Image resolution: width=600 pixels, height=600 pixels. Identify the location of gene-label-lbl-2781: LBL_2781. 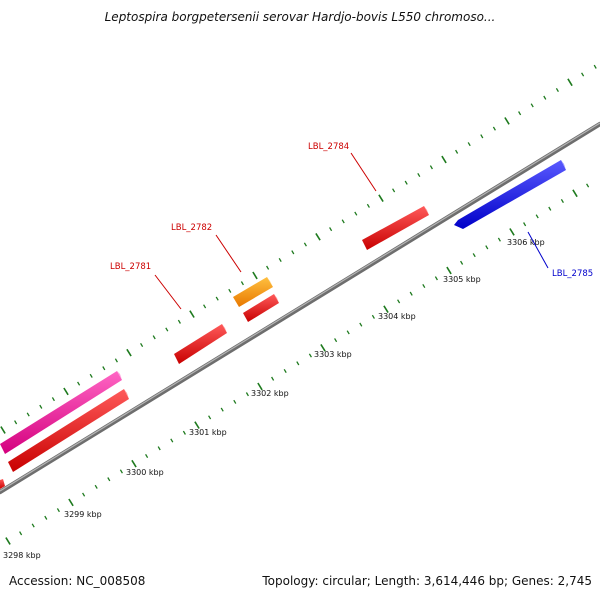
(130, 267).